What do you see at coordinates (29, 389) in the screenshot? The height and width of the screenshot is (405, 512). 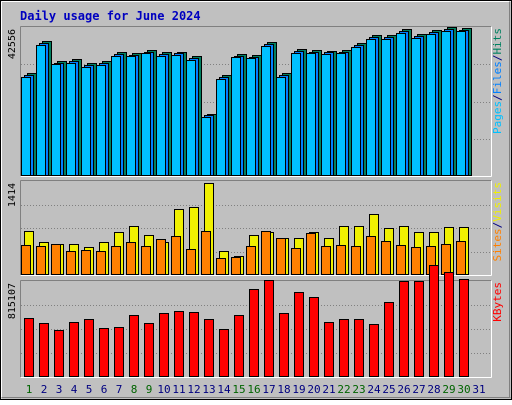 I see `day-label-1: 1` at bounding box center [29, 389].